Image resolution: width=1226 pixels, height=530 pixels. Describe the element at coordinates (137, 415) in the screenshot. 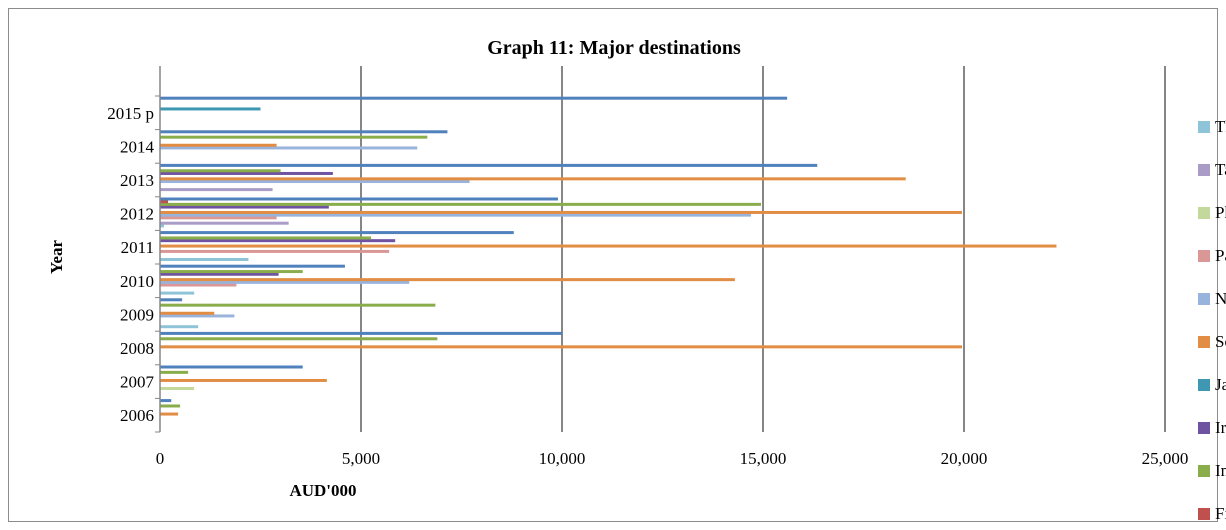

I see `y-tick-label-2006: 2006` at that location.